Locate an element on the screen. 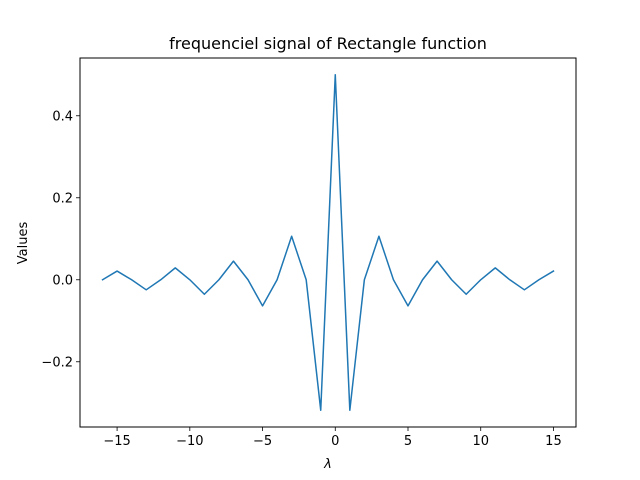 This screenshot has height=480, width=640. x-tick-label: −10 is located at coordinates (189, 441).